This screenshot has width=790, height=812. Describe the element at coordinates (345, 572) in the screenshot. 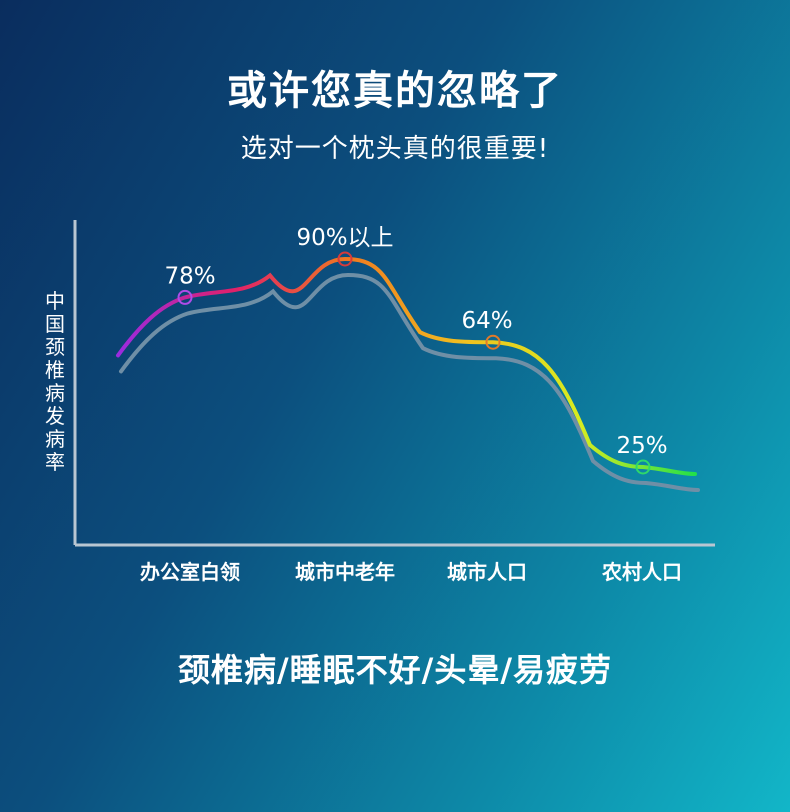

I see `category-label: 城市中老年` at that location.